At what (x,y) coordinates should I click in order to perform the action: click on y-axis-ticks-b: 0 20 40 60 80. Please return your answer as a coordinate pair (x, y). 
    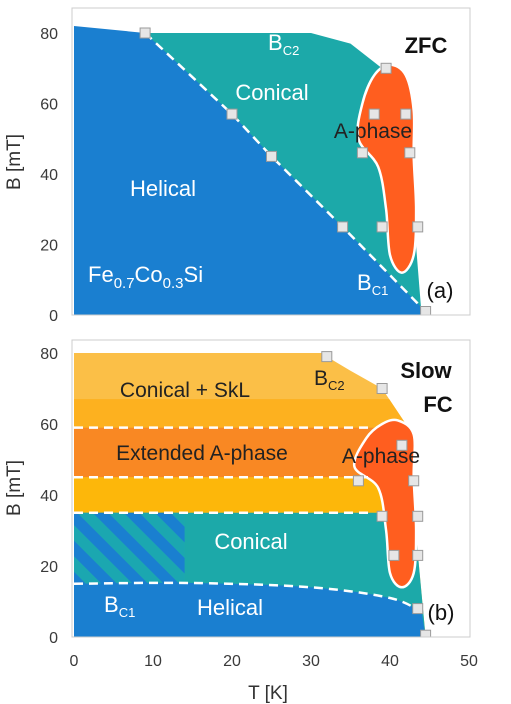
    Looking at the image, I should click on (49, 496).